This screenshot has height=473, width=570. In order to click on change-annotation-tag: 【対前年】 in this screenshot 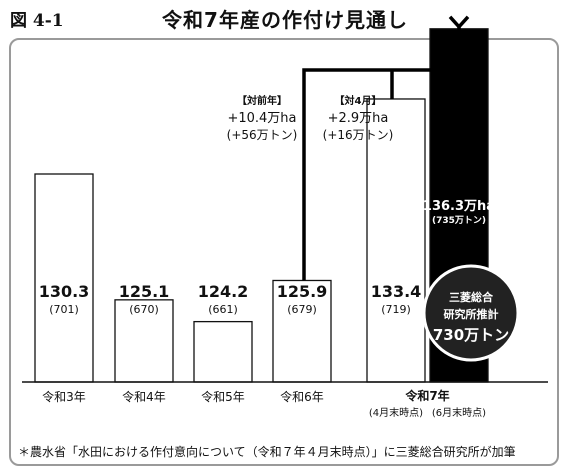, I will do `click(262, 100)`.